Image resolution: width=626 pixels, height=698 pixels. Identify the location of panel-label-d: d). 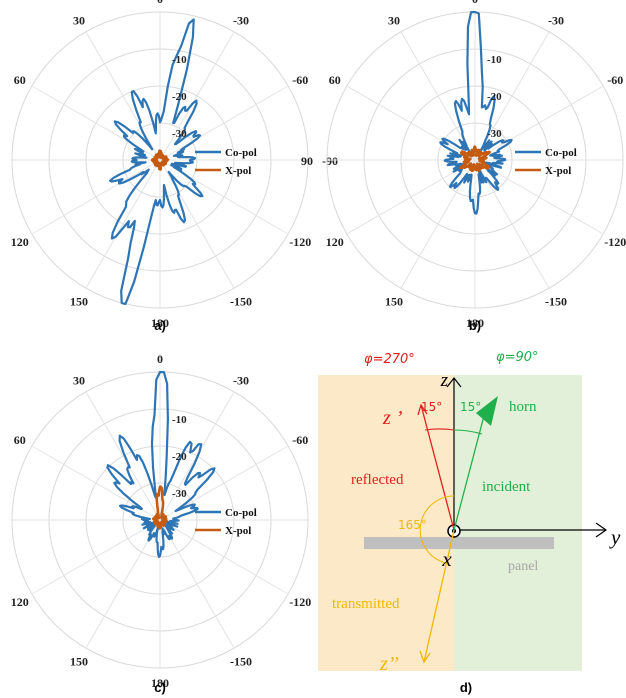
(466, 687).